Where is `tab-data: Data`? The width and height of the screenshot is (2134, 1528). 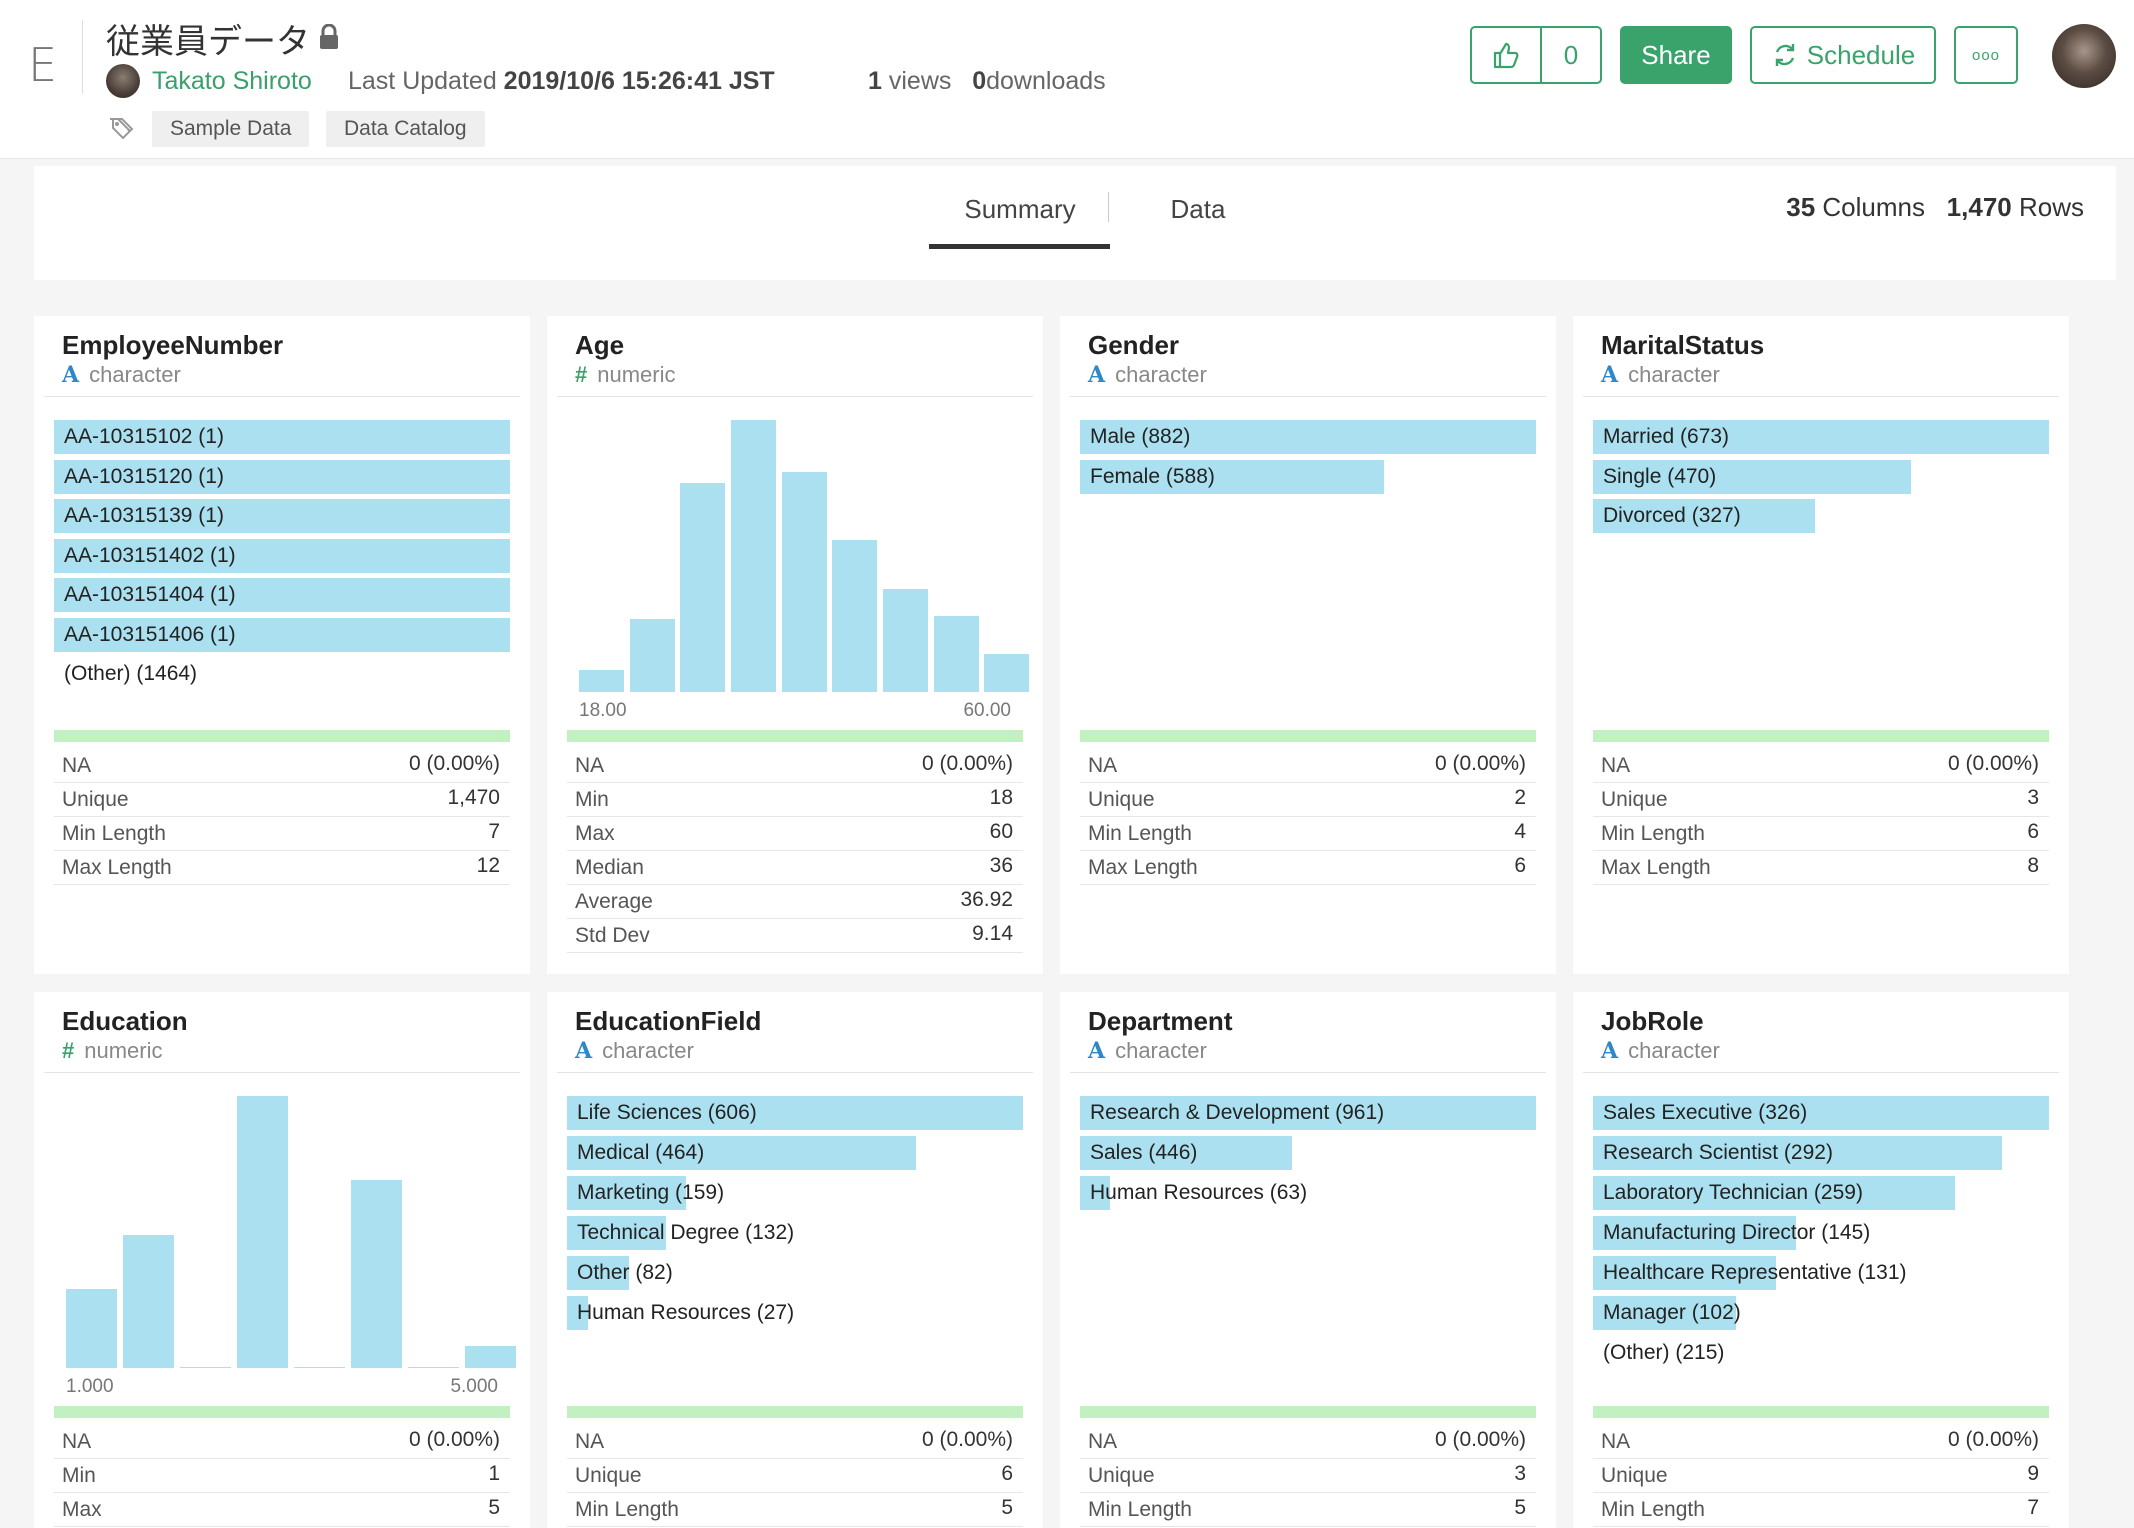 tab-data: Data is located at coordinates (1198, 209).